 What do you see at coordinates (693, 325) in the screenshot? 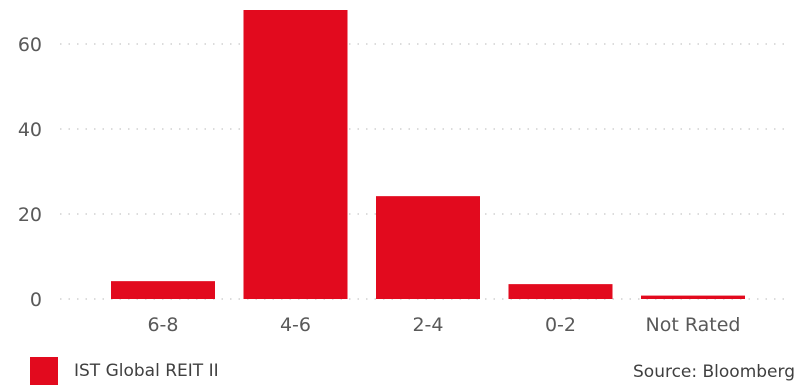
I see `x-tick-label: Not Rated` at bounding box center [693, 325].